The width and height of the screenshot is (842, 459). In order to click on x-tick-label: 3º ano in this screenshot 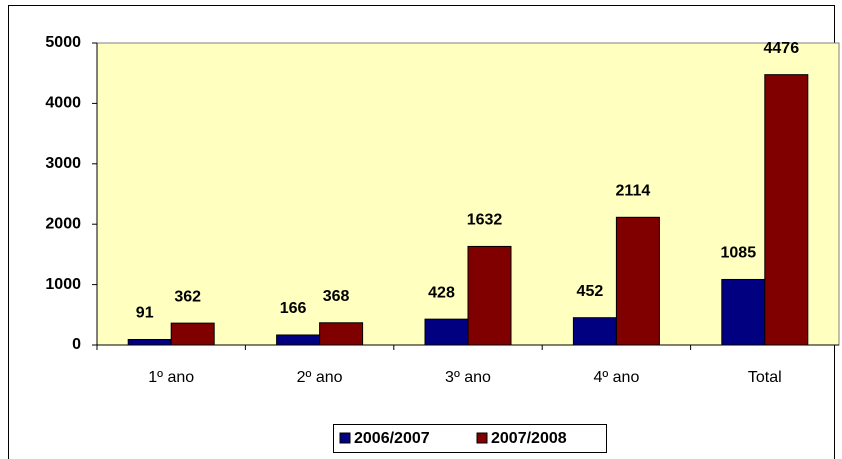, I will do `click(468, 377)`.